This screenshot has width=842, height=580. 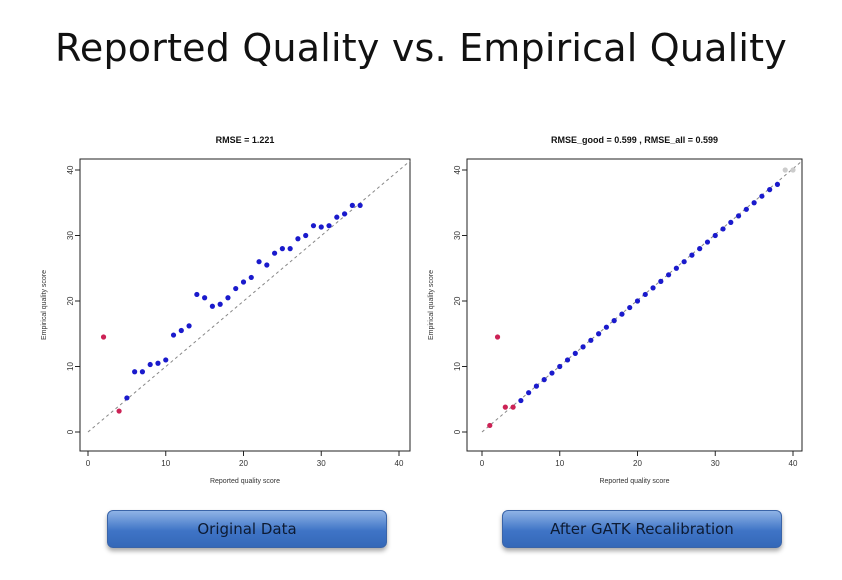 What do you see at coordinates (247, 529) in the screenshot?
I see `original-data-button: Original Data` at bounding box center [247, 529].